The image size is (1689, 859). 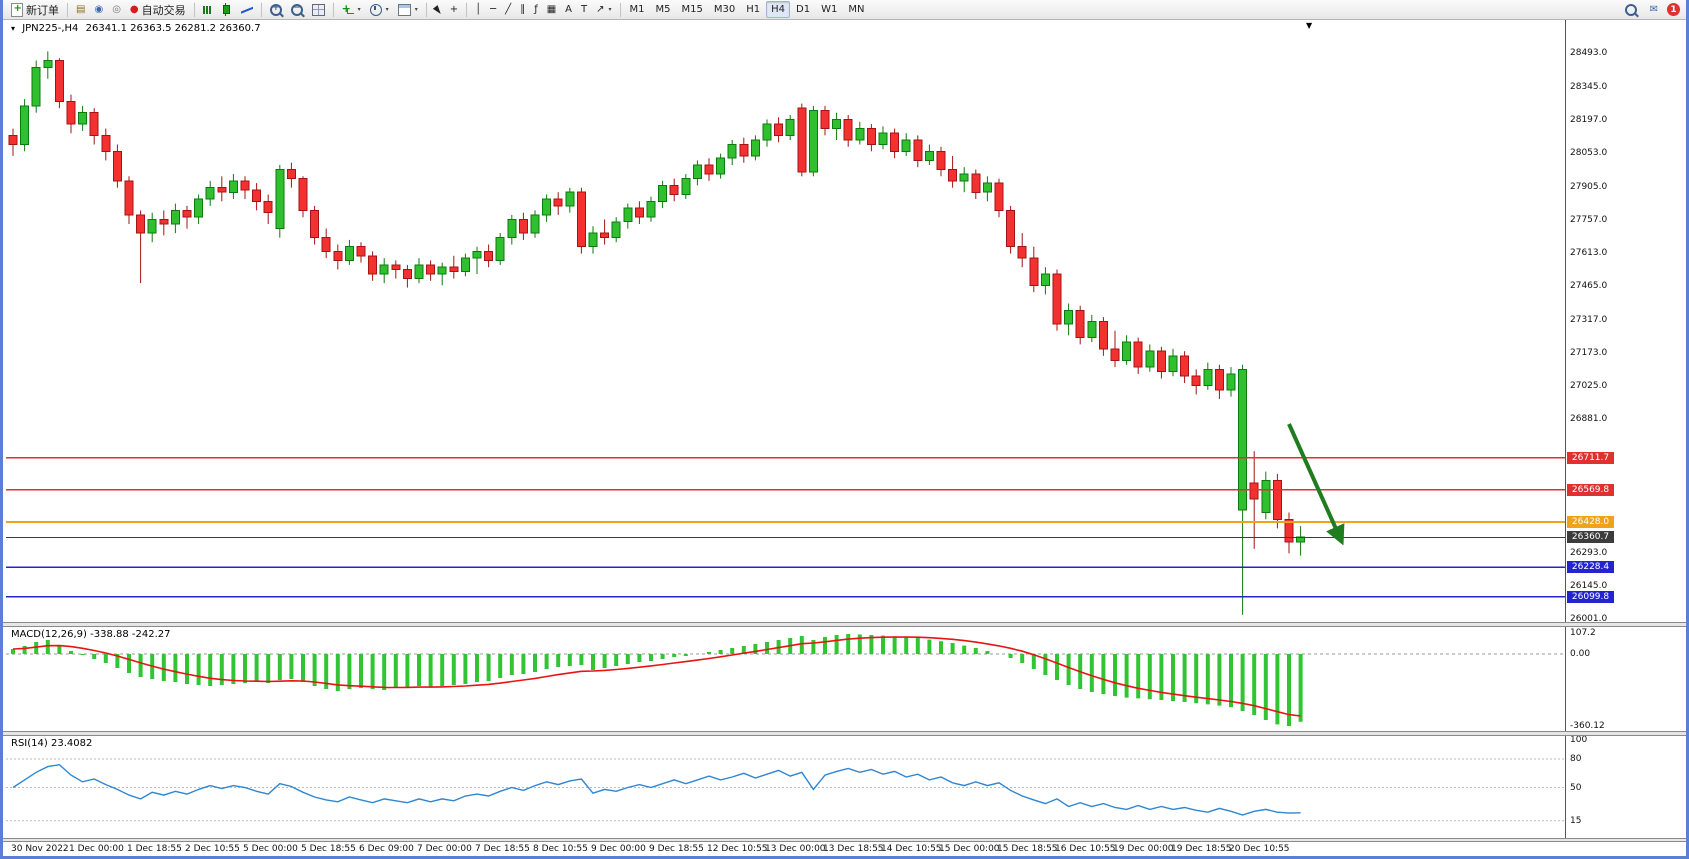 I want to click on trendline-button: ╱, so click(x=508, y=9).